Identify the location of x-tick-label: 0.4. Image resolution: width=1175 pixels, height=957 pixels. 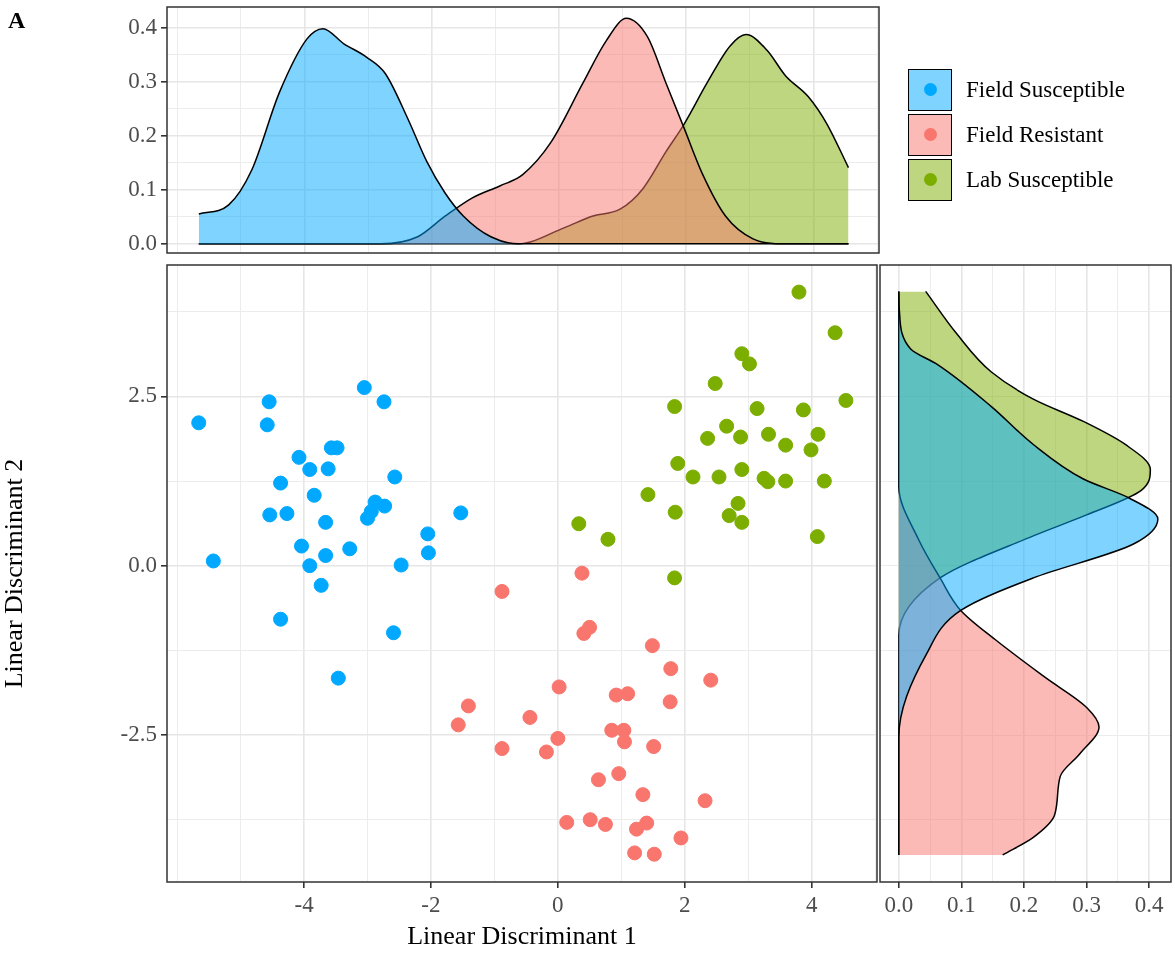
(1149, 904).